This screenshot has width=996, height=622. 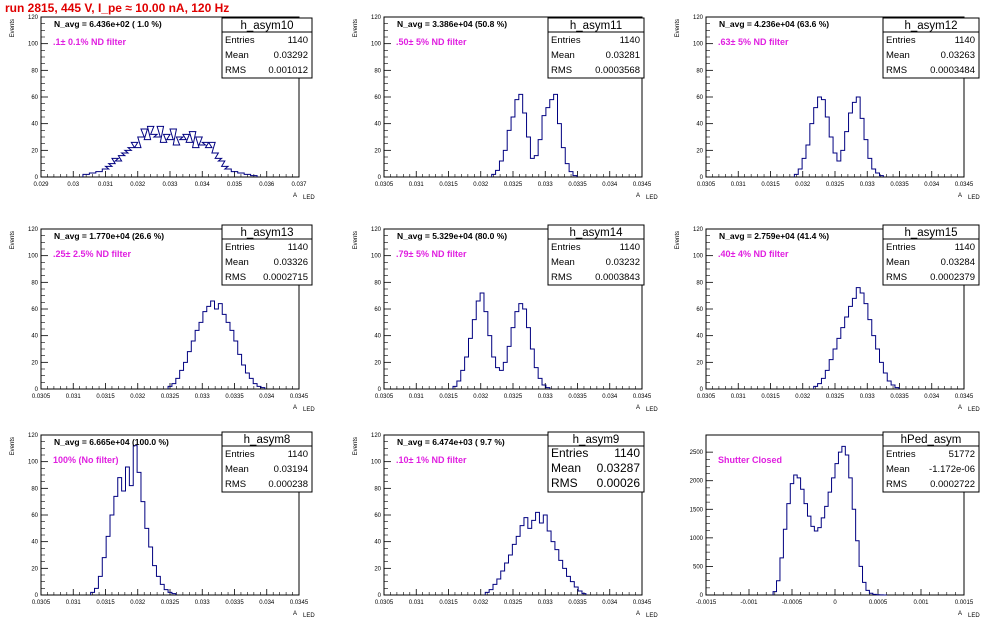 I want to click on x-tick-label: 0, so click(x=835, y=603).